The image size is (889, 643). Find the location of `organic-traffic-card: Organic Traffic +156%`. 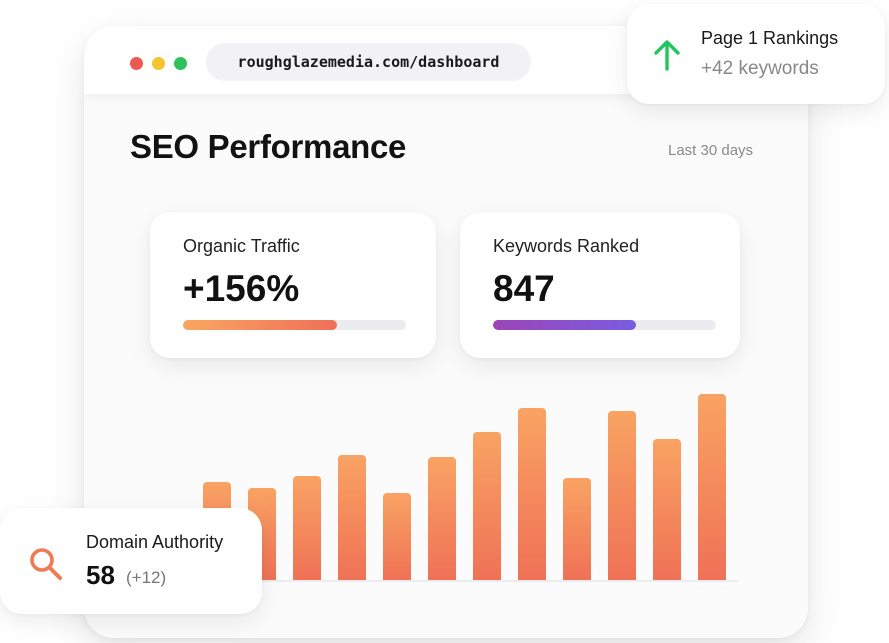

organic-traffic-card: Organic Traffic +156% is located at coordinates (293, 285).